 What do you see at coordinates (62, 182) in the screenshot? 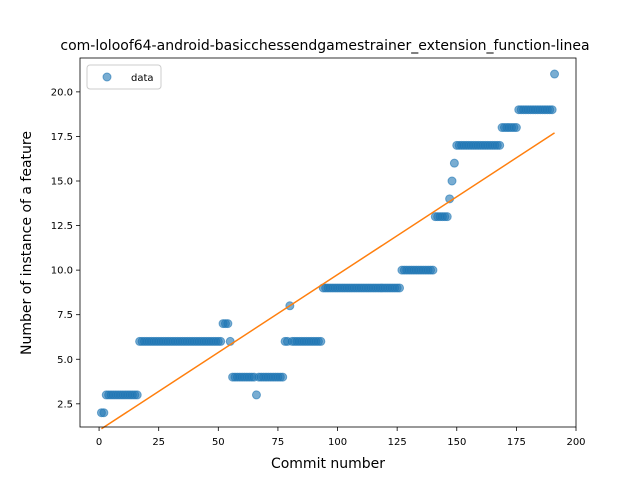
I see `y-tick-label: 15.0` at bounding box center [62, 182].